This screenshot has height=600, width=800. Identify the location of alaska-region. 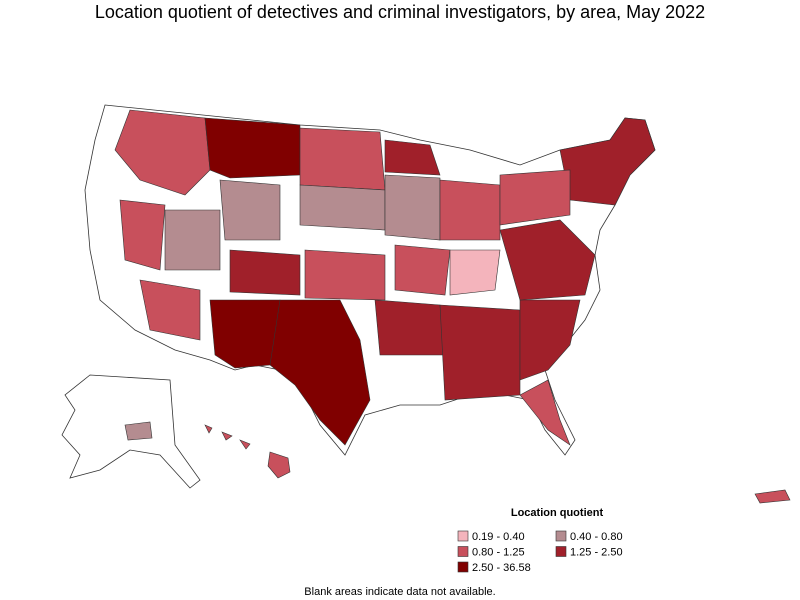
(138, 431).